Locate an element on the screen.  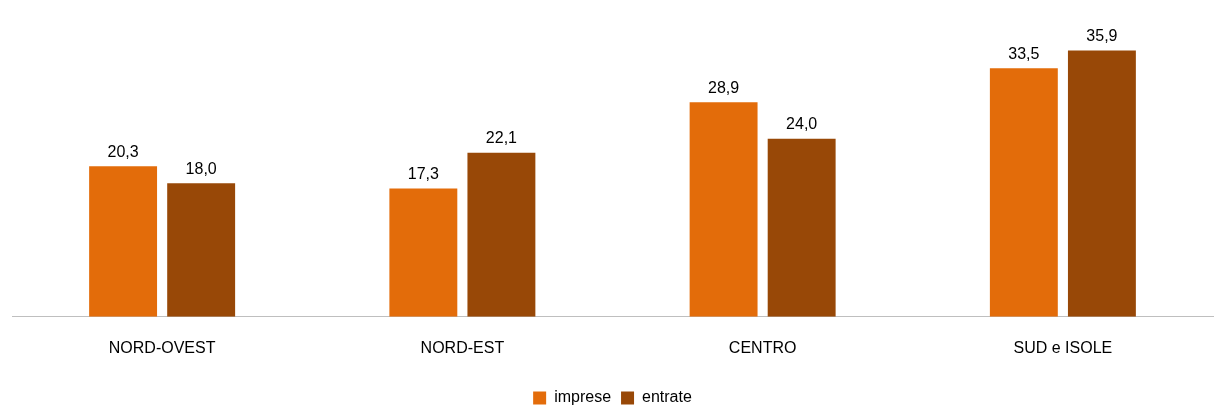
data-label: 24,0 is located at coordinates (802, 124).